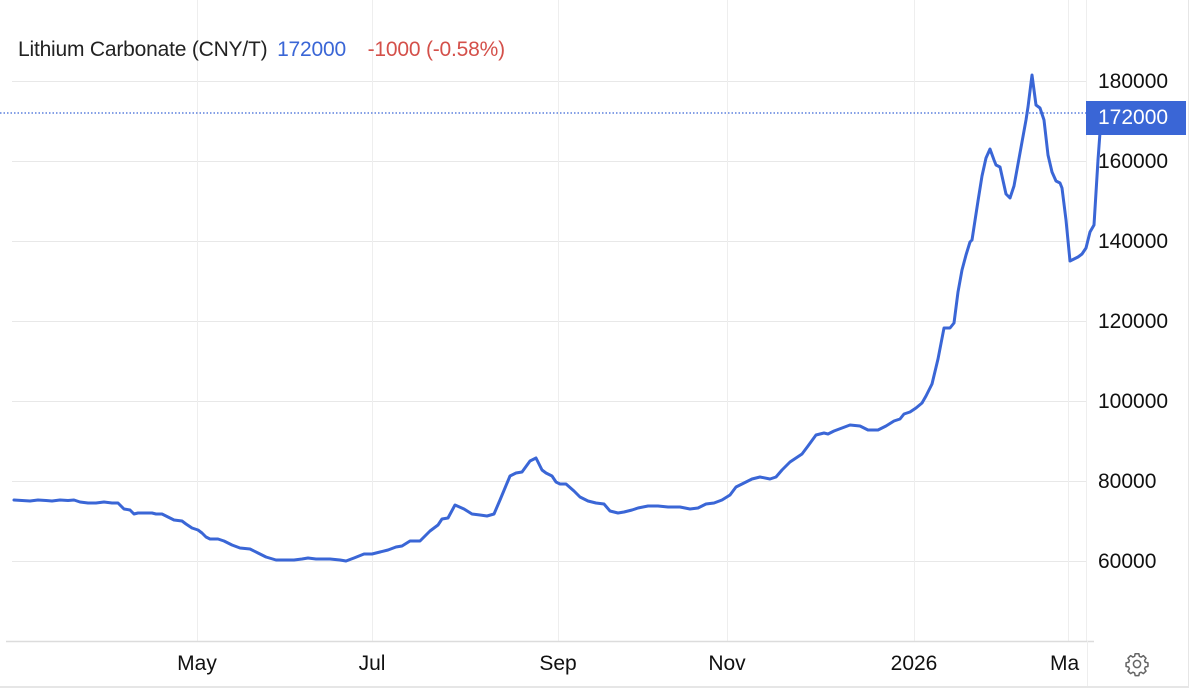 This screenshot has height=690, width=1200. Describe the element at coordinates (197, 663) in the screenshot. I see `x-tick-may: May` at that location.